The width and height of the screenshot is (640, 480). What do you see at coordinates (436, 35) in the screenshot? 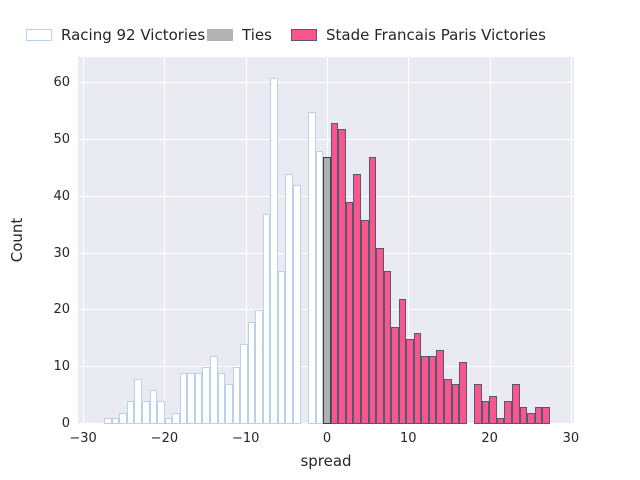
I see `legend-label: Stade Francais Paris Victories` at bounding box center [436, 35].